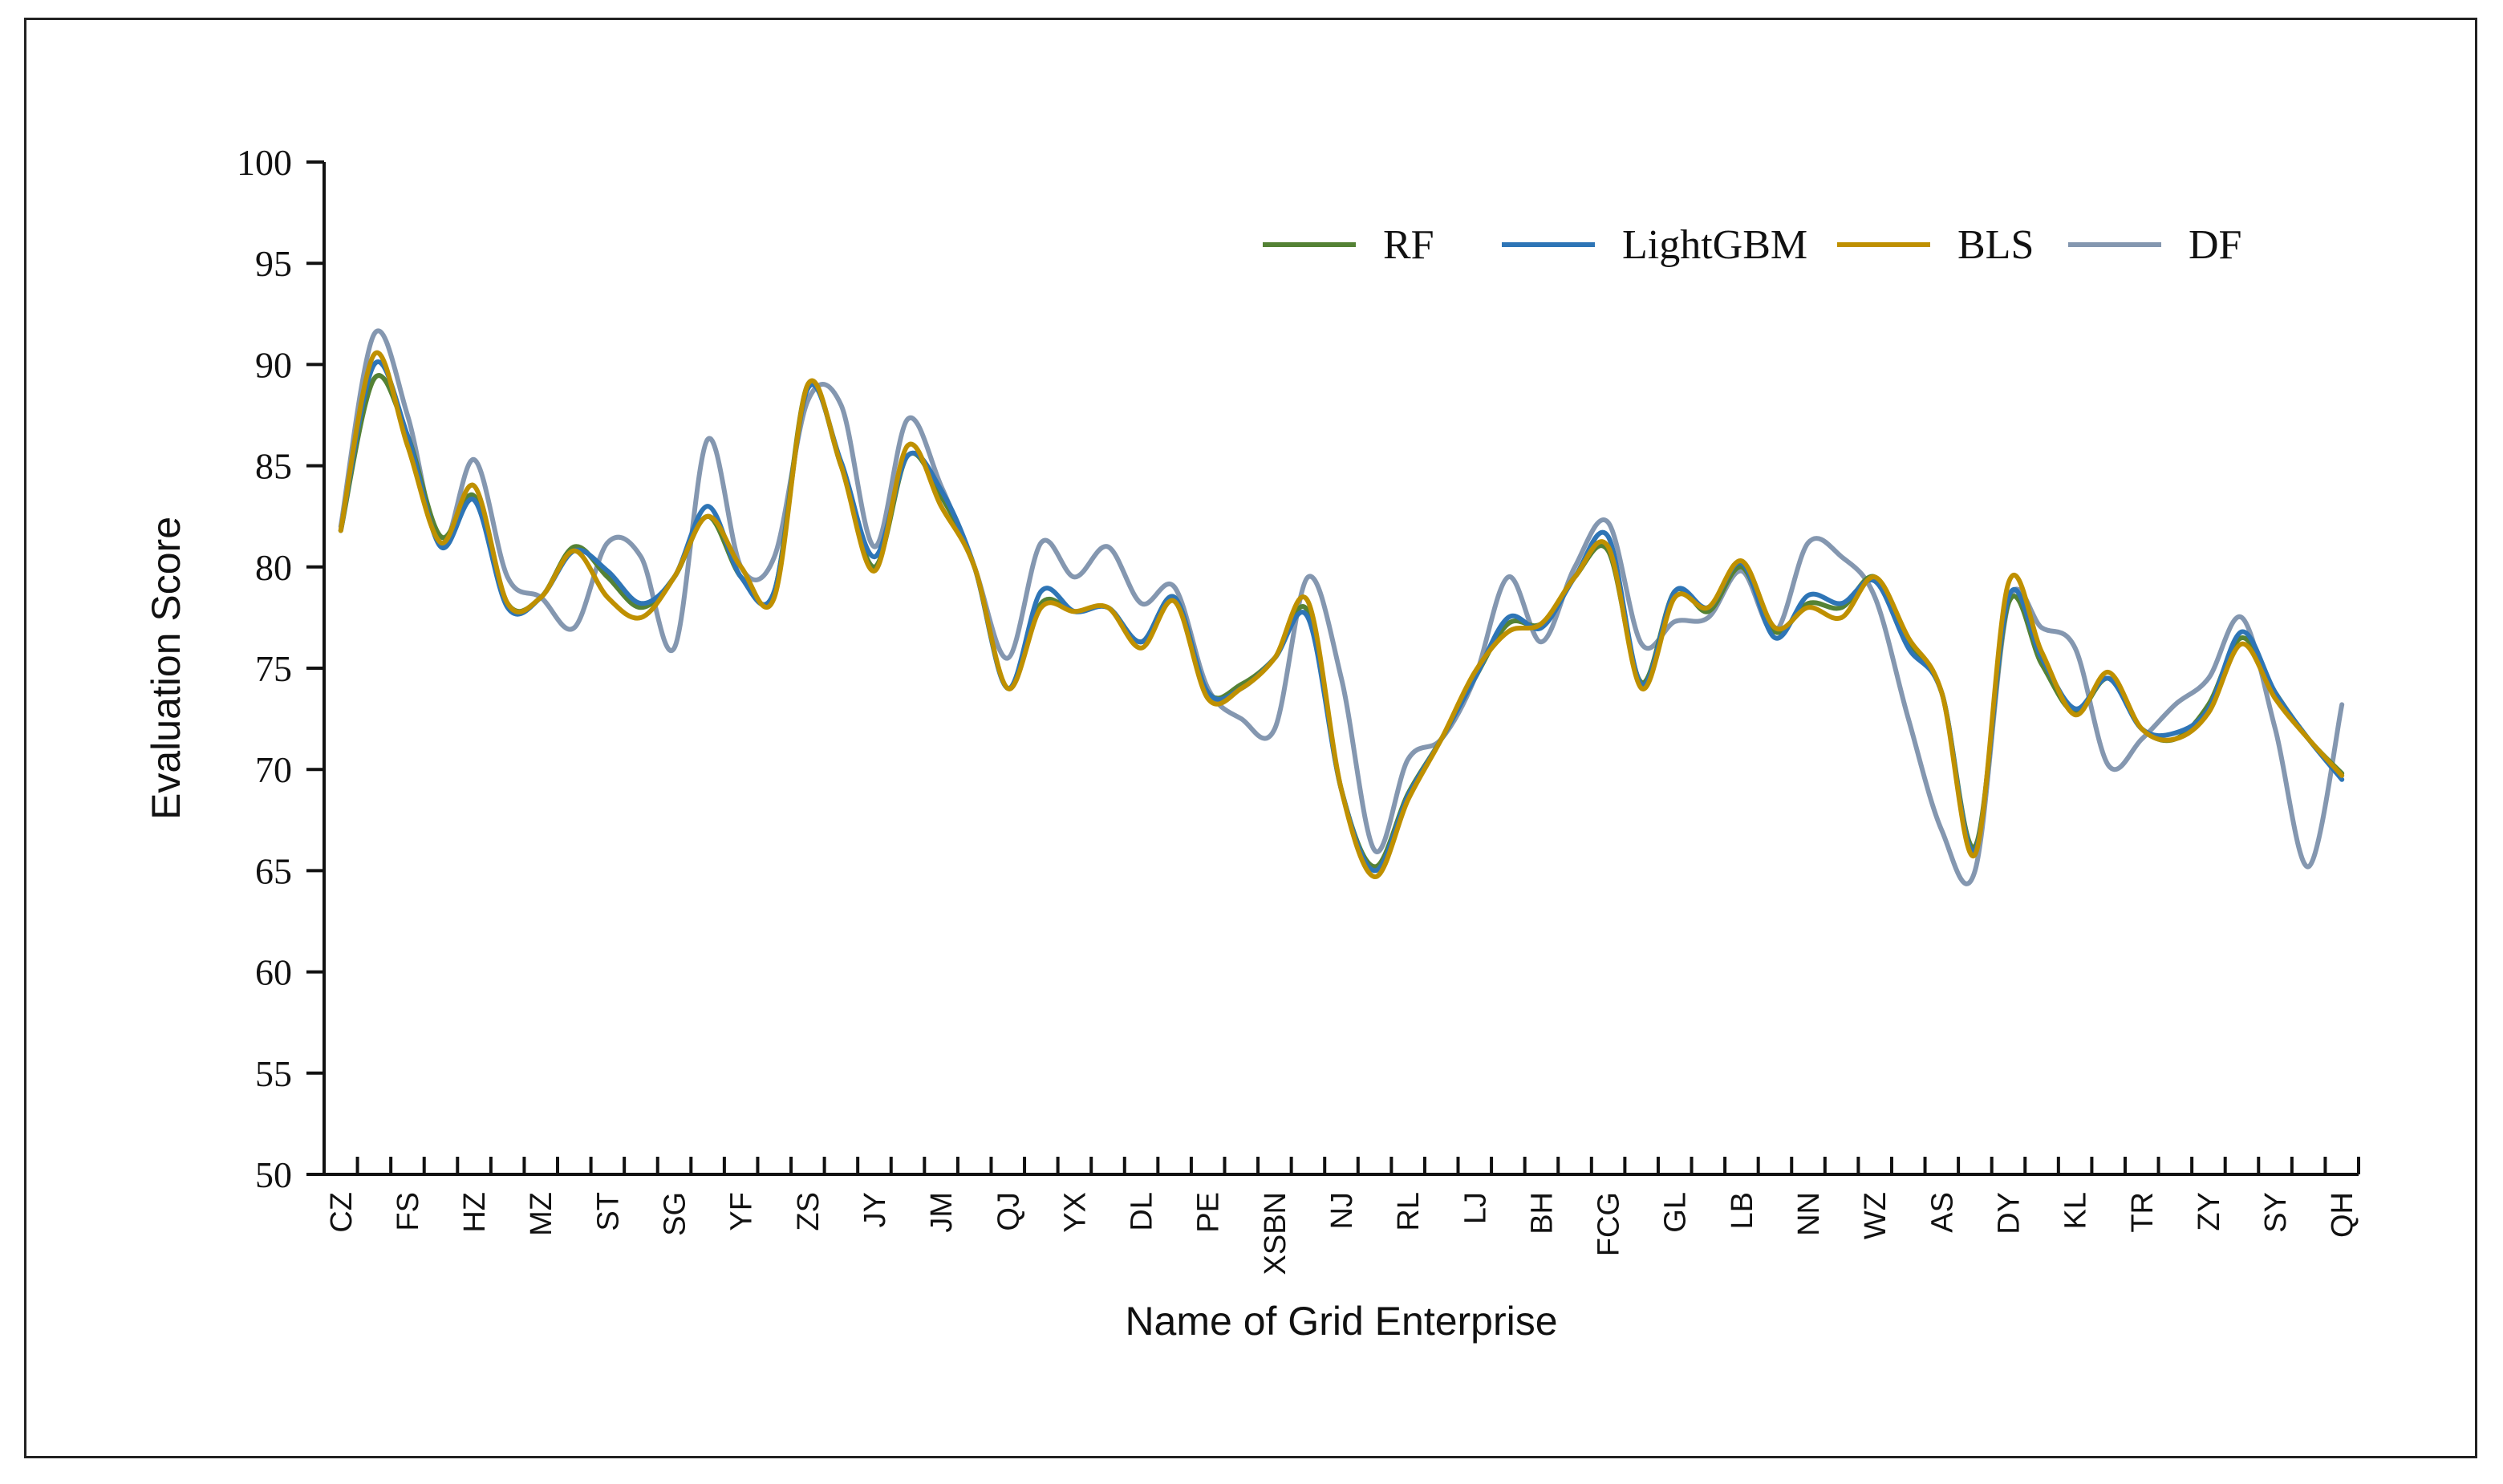 This screenshot has height=1484, width=2503. I want to click on y-tick-label: 95, so click(273, 263).